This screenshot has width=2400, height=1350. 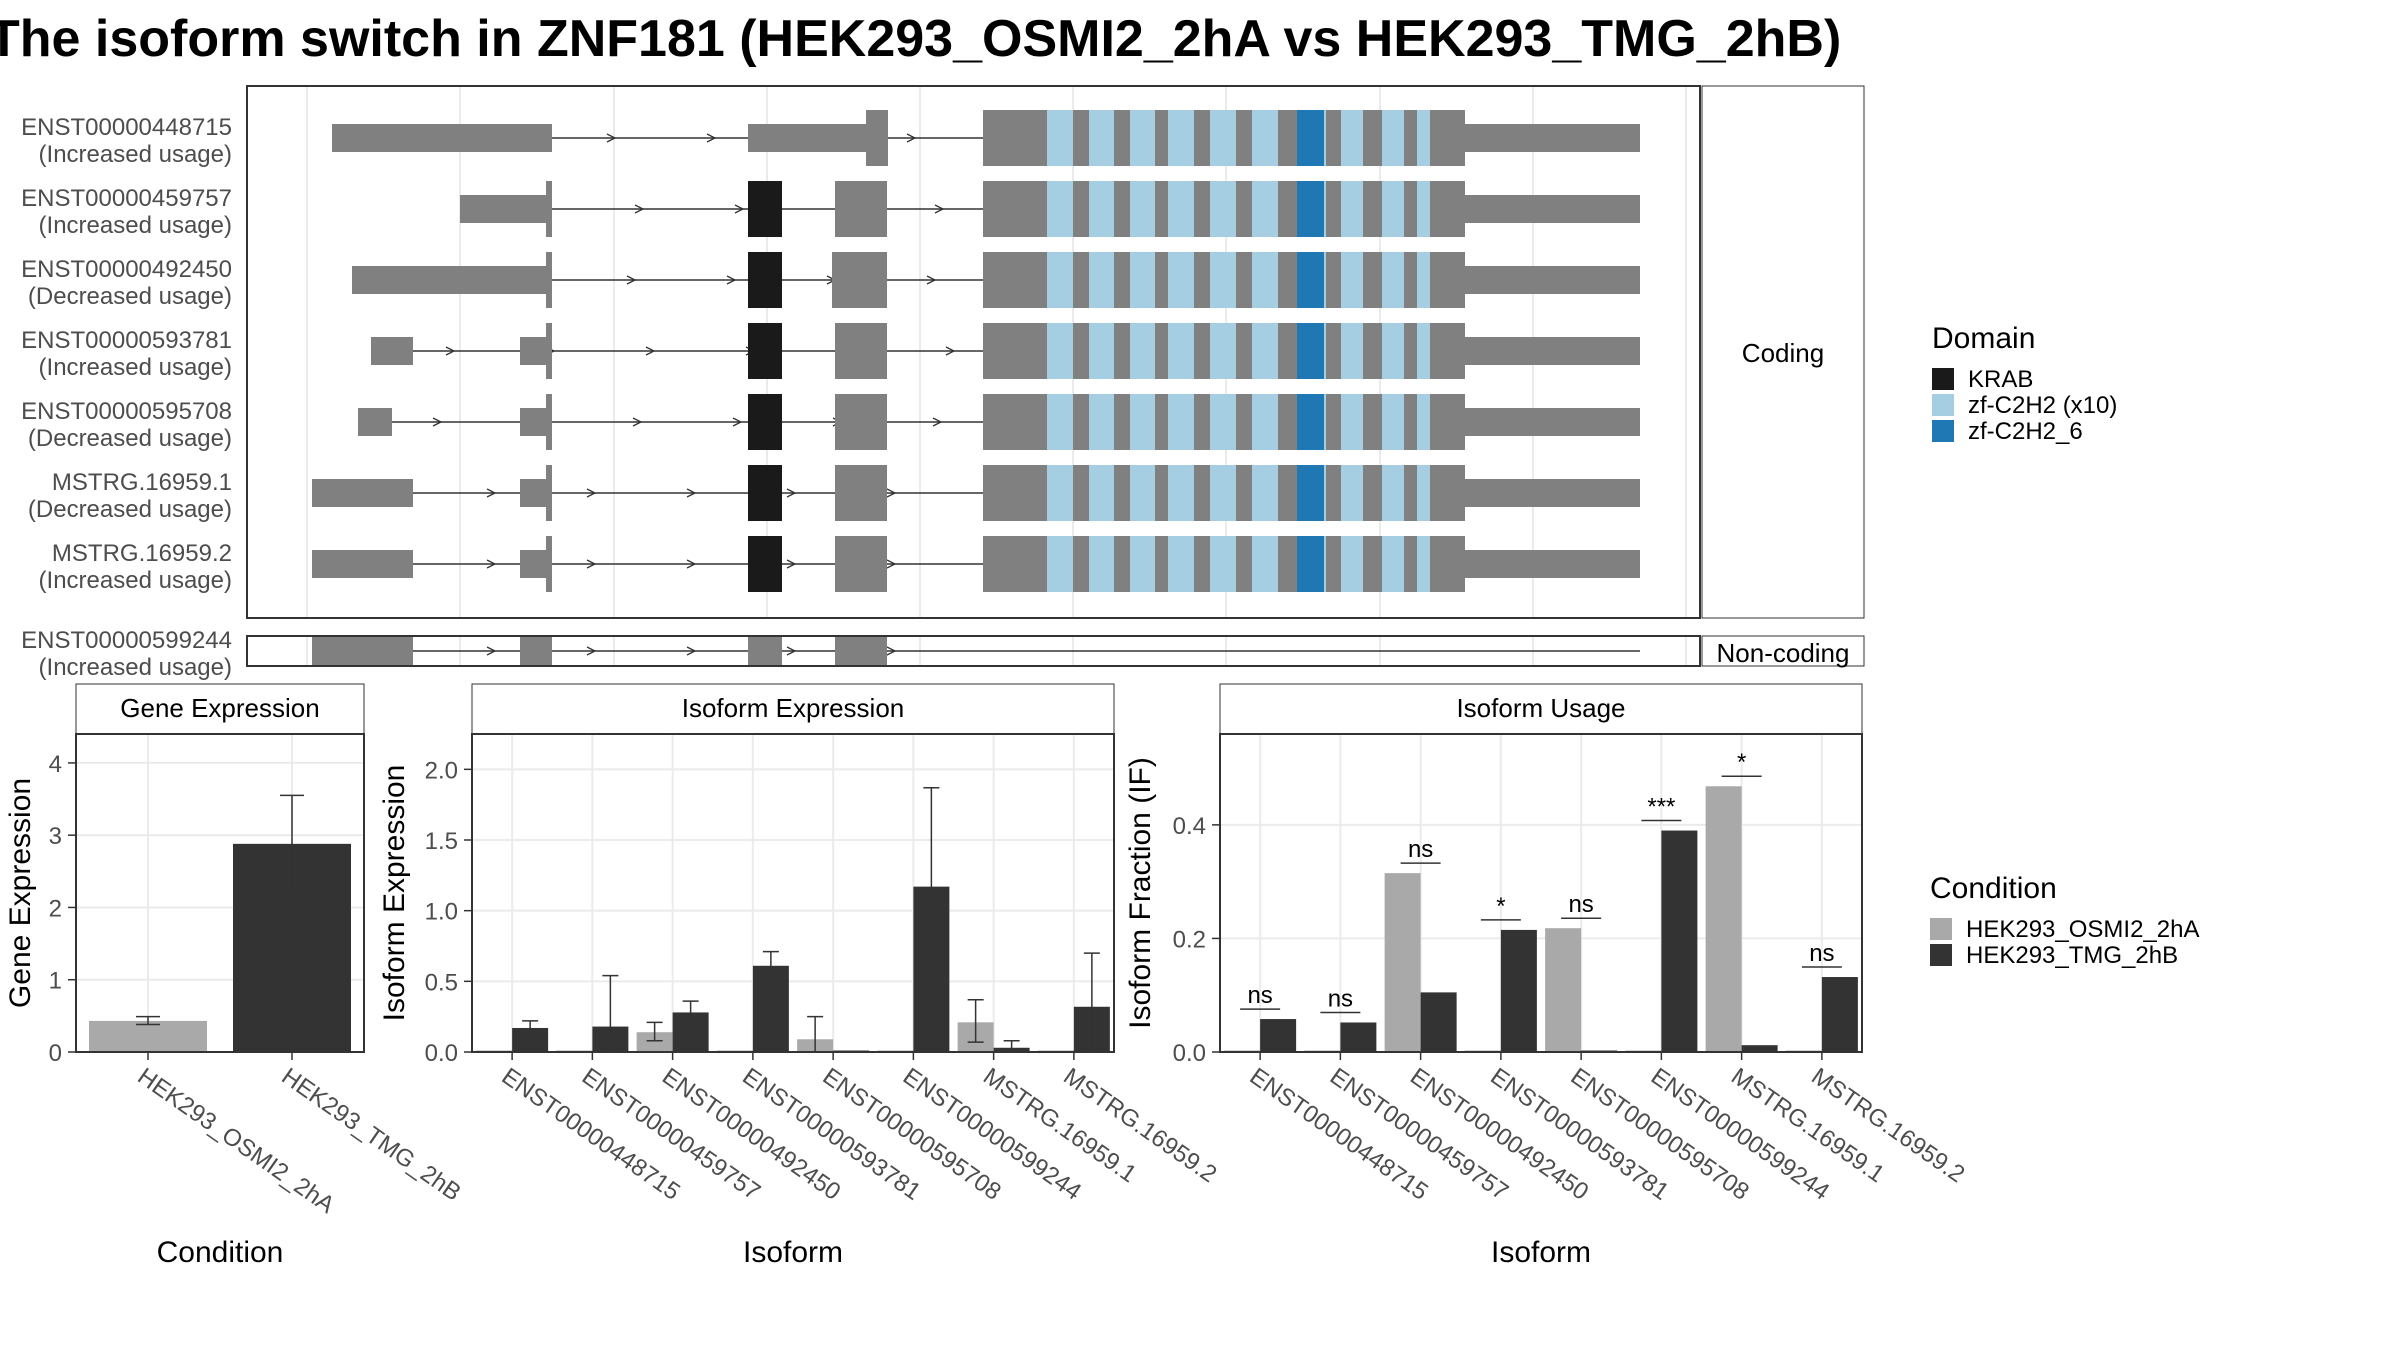 What do you see at coordinates (2072, 955) in the screenshot?
I see `condition-legend-label: HEK293_TMG_2hB` at bounding box center [2072, 955].